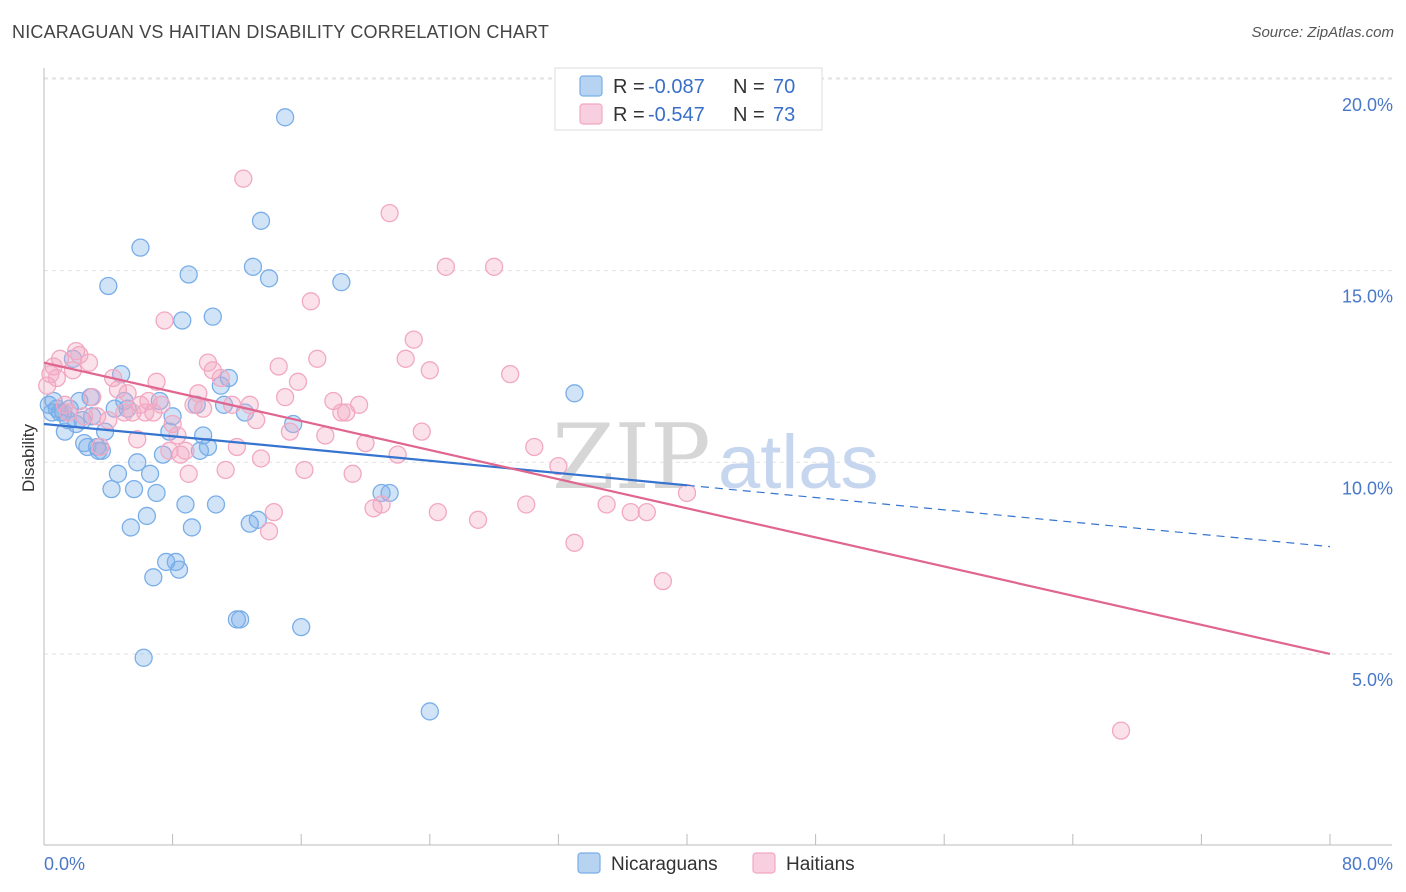  Describe the element at coordinates (764, 863) in the screenshot. I see `legend-swatch-haitians` at that location.